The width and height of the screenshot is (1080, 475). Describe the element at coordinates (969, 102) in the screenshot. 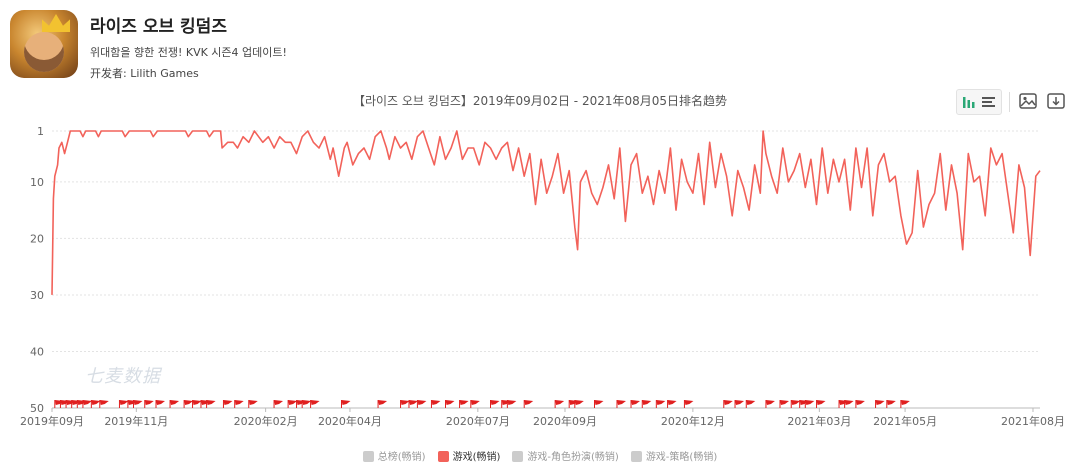

I see `bar-chart-icon` at that location.